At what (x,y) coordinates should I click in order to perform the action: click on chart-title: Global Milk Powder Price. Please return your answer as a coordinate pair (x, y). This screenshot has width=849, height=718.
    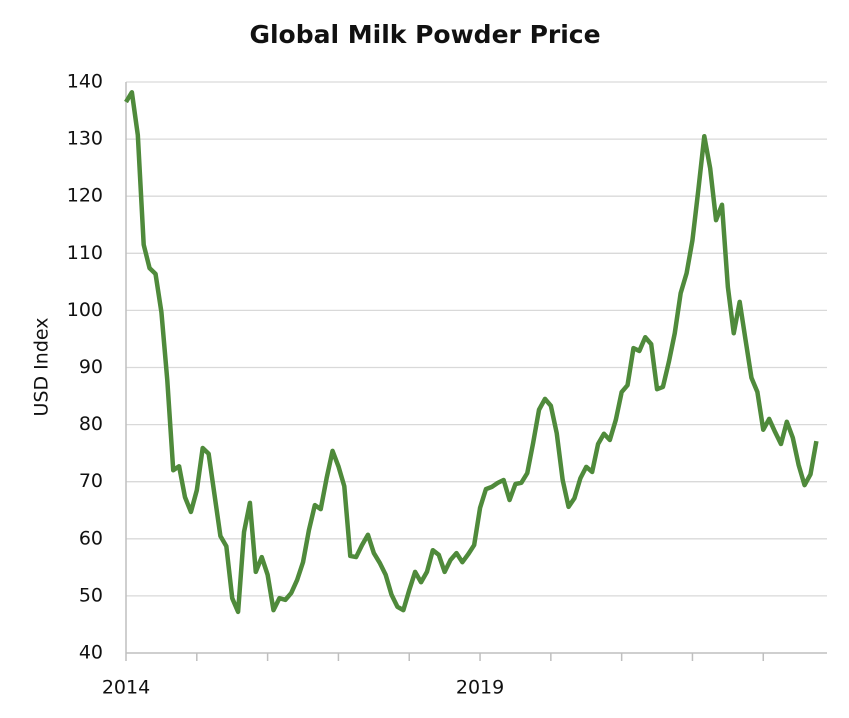
    Looking at the image, I should click on (424, 34).